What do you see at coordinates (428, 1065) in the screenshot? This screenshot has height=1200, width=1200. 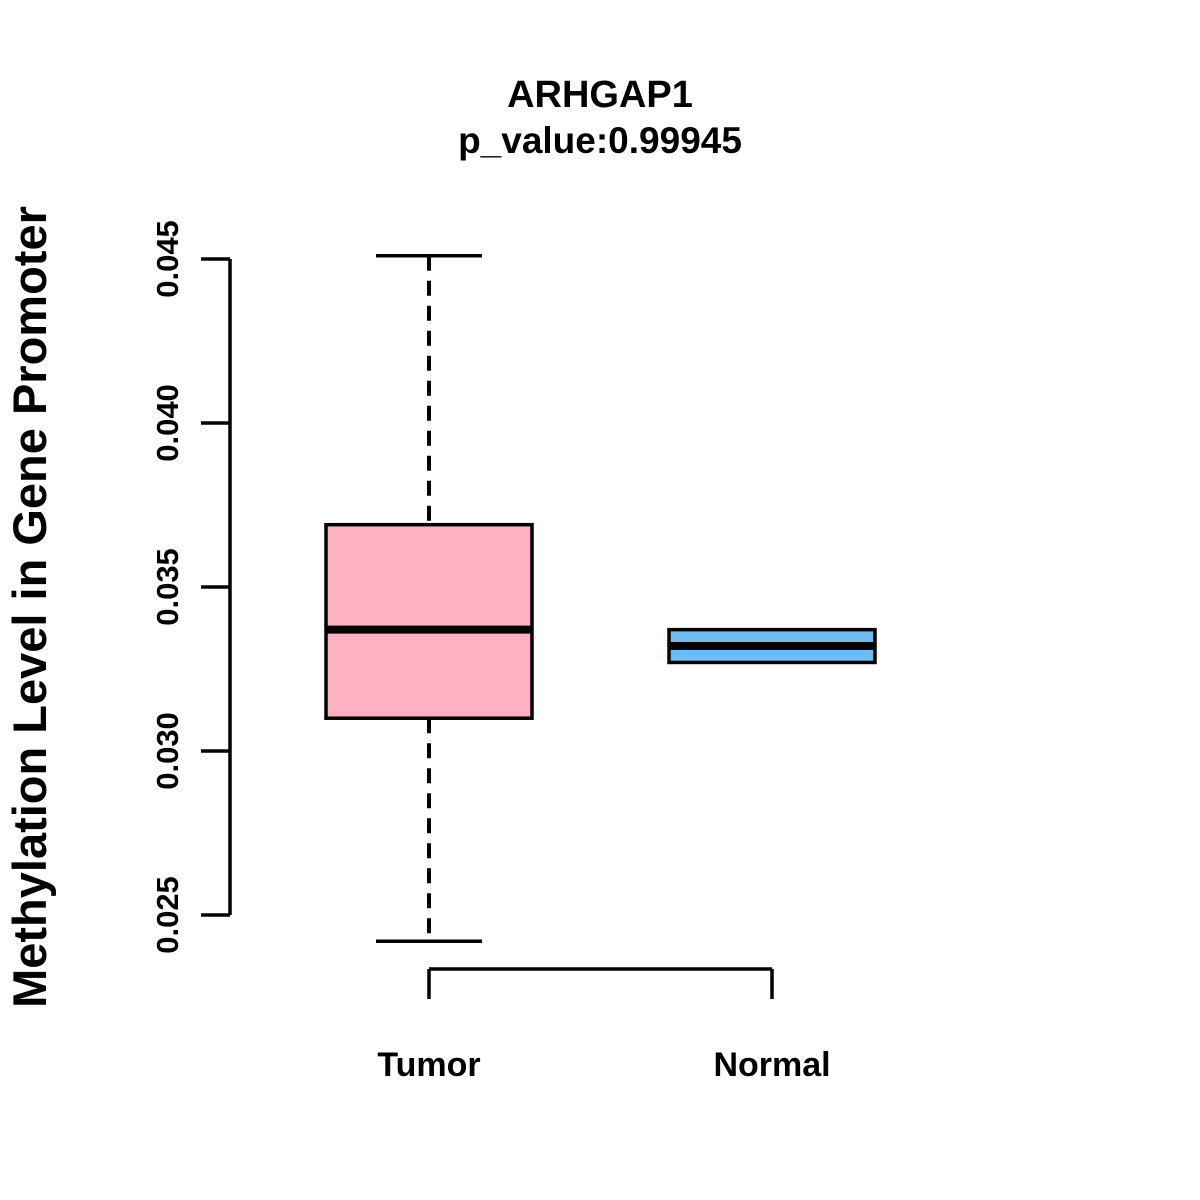 I see `x-axis-group-label: Tumor` at bounding box center [428, 1065].